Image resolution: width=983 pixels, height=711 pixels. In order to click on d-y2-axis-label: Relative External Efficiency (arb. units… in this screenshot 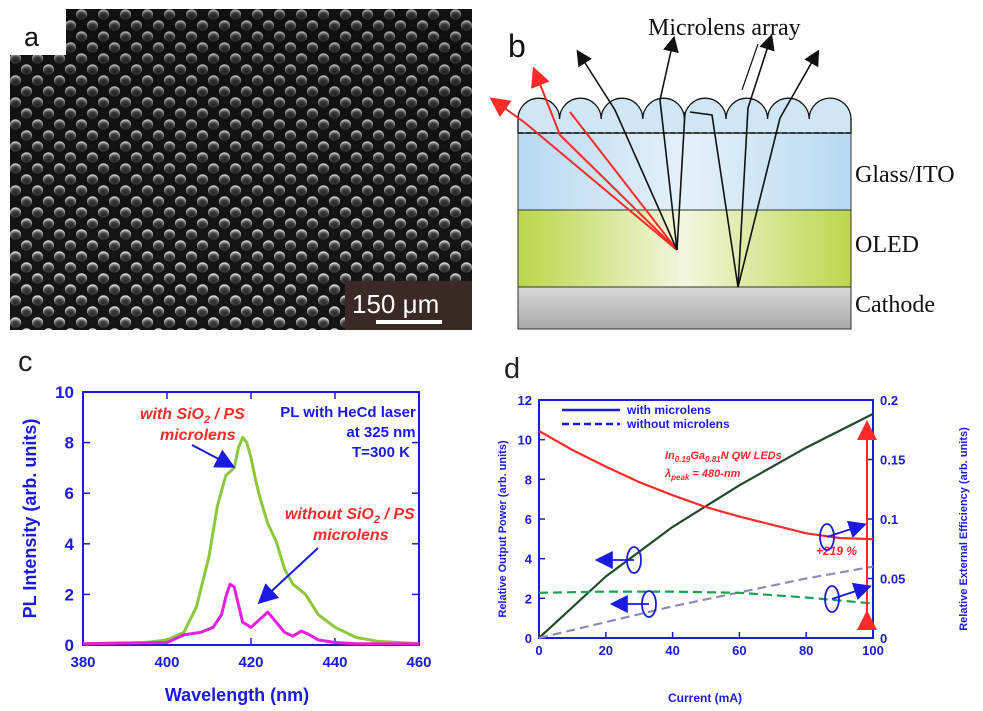, I will do `click(964, 529)`.